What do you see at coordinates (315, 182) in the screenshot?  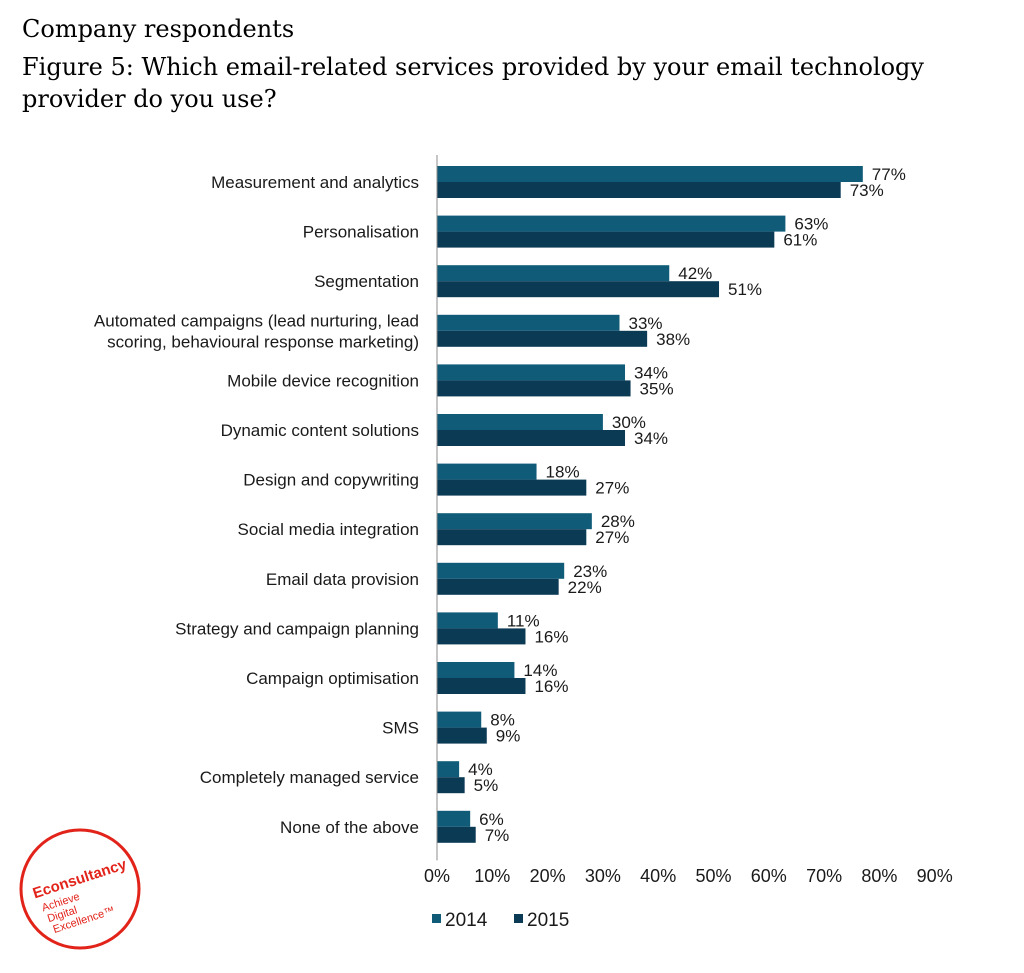 I see `category-label: Measurement and analytics` at bounding box center [315, 182].